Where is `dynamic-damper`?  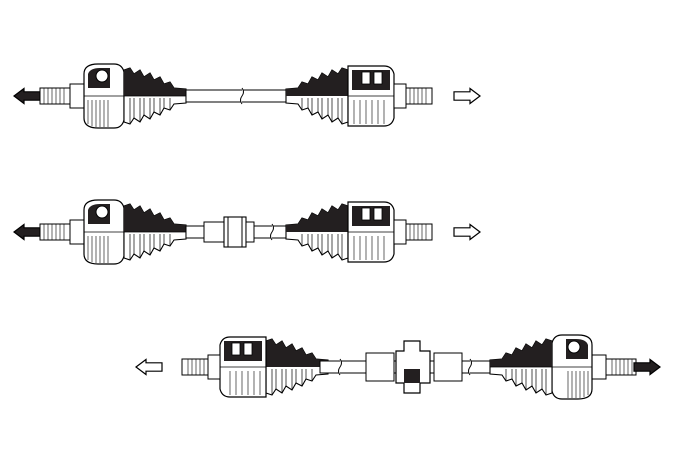 dynamic-damper is located at coordinates (229, 232).